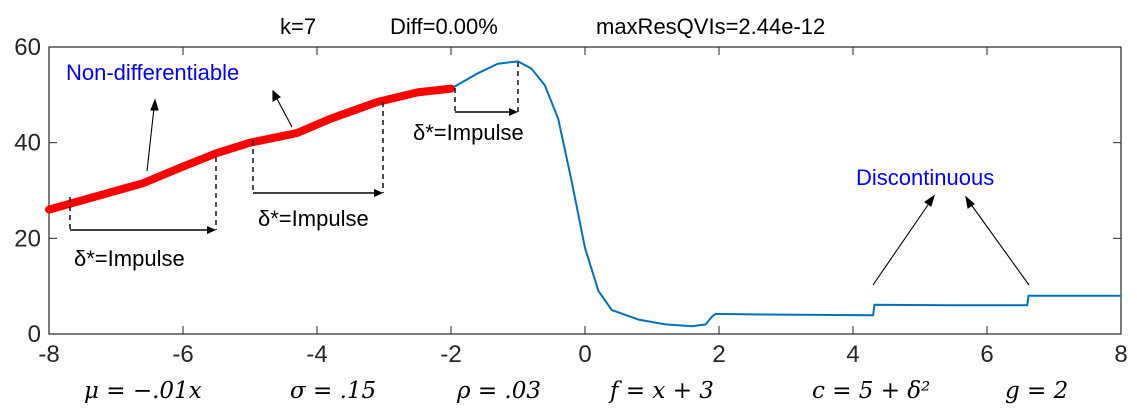 Image resolution: width=1137 pixels, height=412 pixels. Describe the element at coordinates (34, 334) in the screenshot. I see `y-tick-label: 0` at that location.